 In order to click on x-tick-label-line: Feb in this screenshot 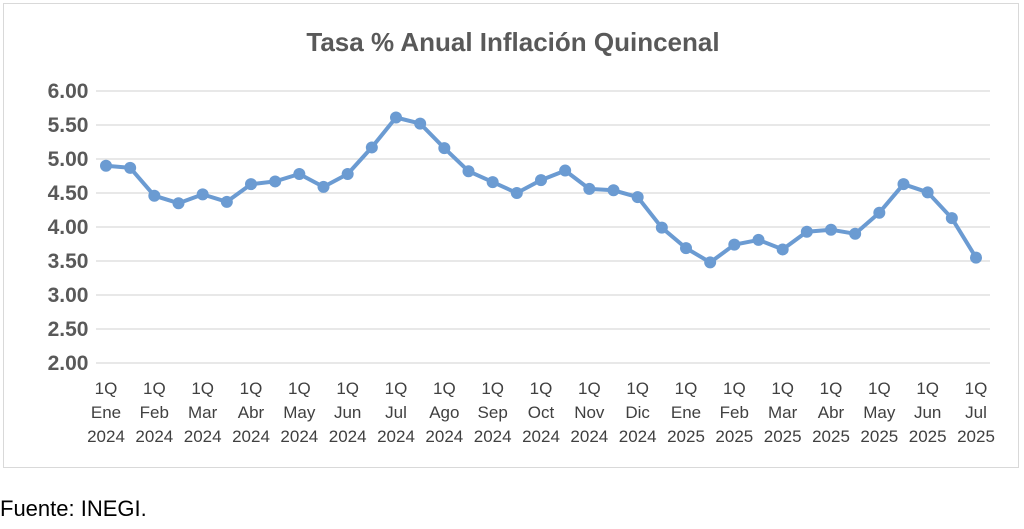, I will do `click(734, 412)`.